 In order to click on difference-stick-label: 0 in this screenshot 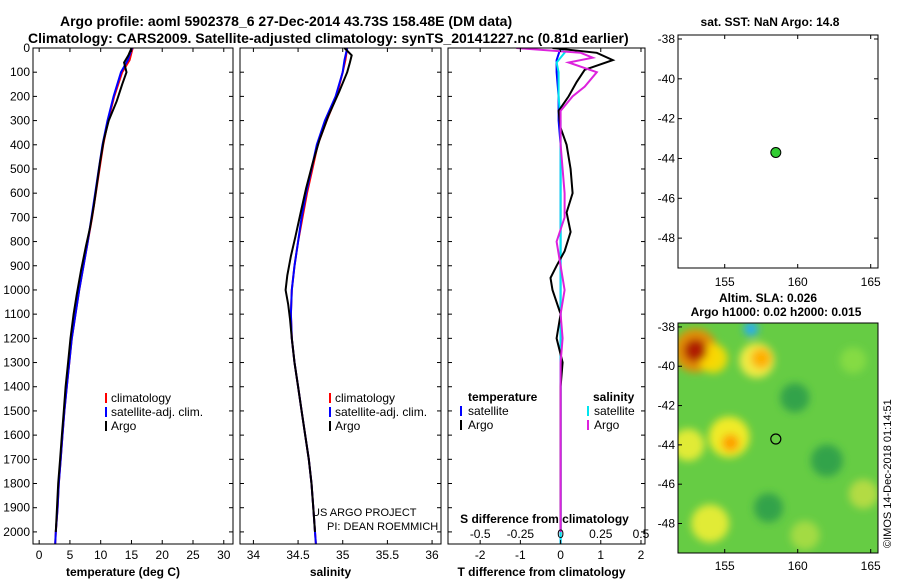, I will do `click(560, 534)`.